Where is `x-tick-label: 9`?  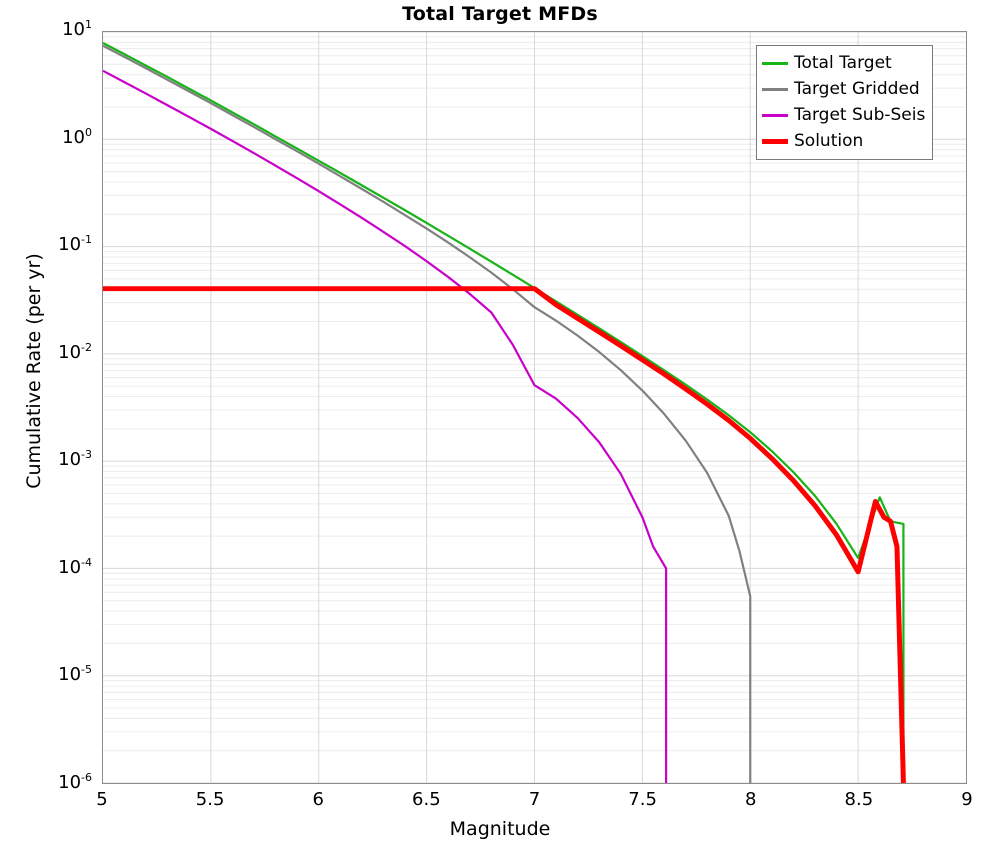
x-tick-label: 9 is located at coordinates (967, 799).